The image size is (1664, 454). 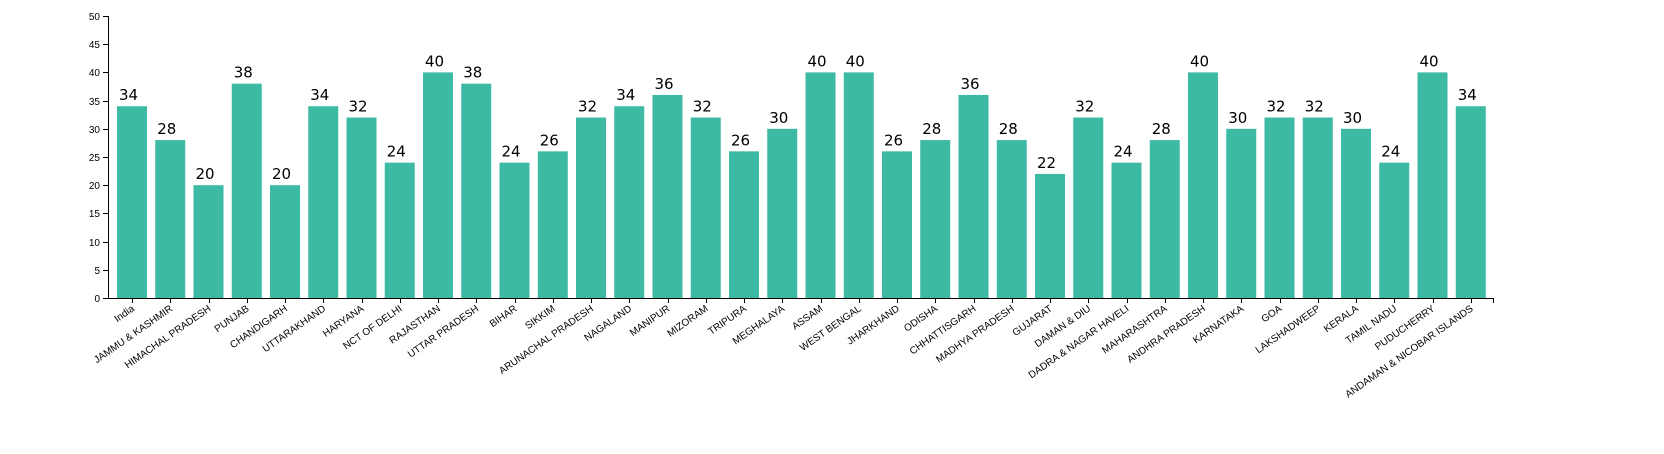 What do you see at coordinates (95, 45) in the screenshot?
I see `y-tick-label: 45` at bounding box center [95, 45].